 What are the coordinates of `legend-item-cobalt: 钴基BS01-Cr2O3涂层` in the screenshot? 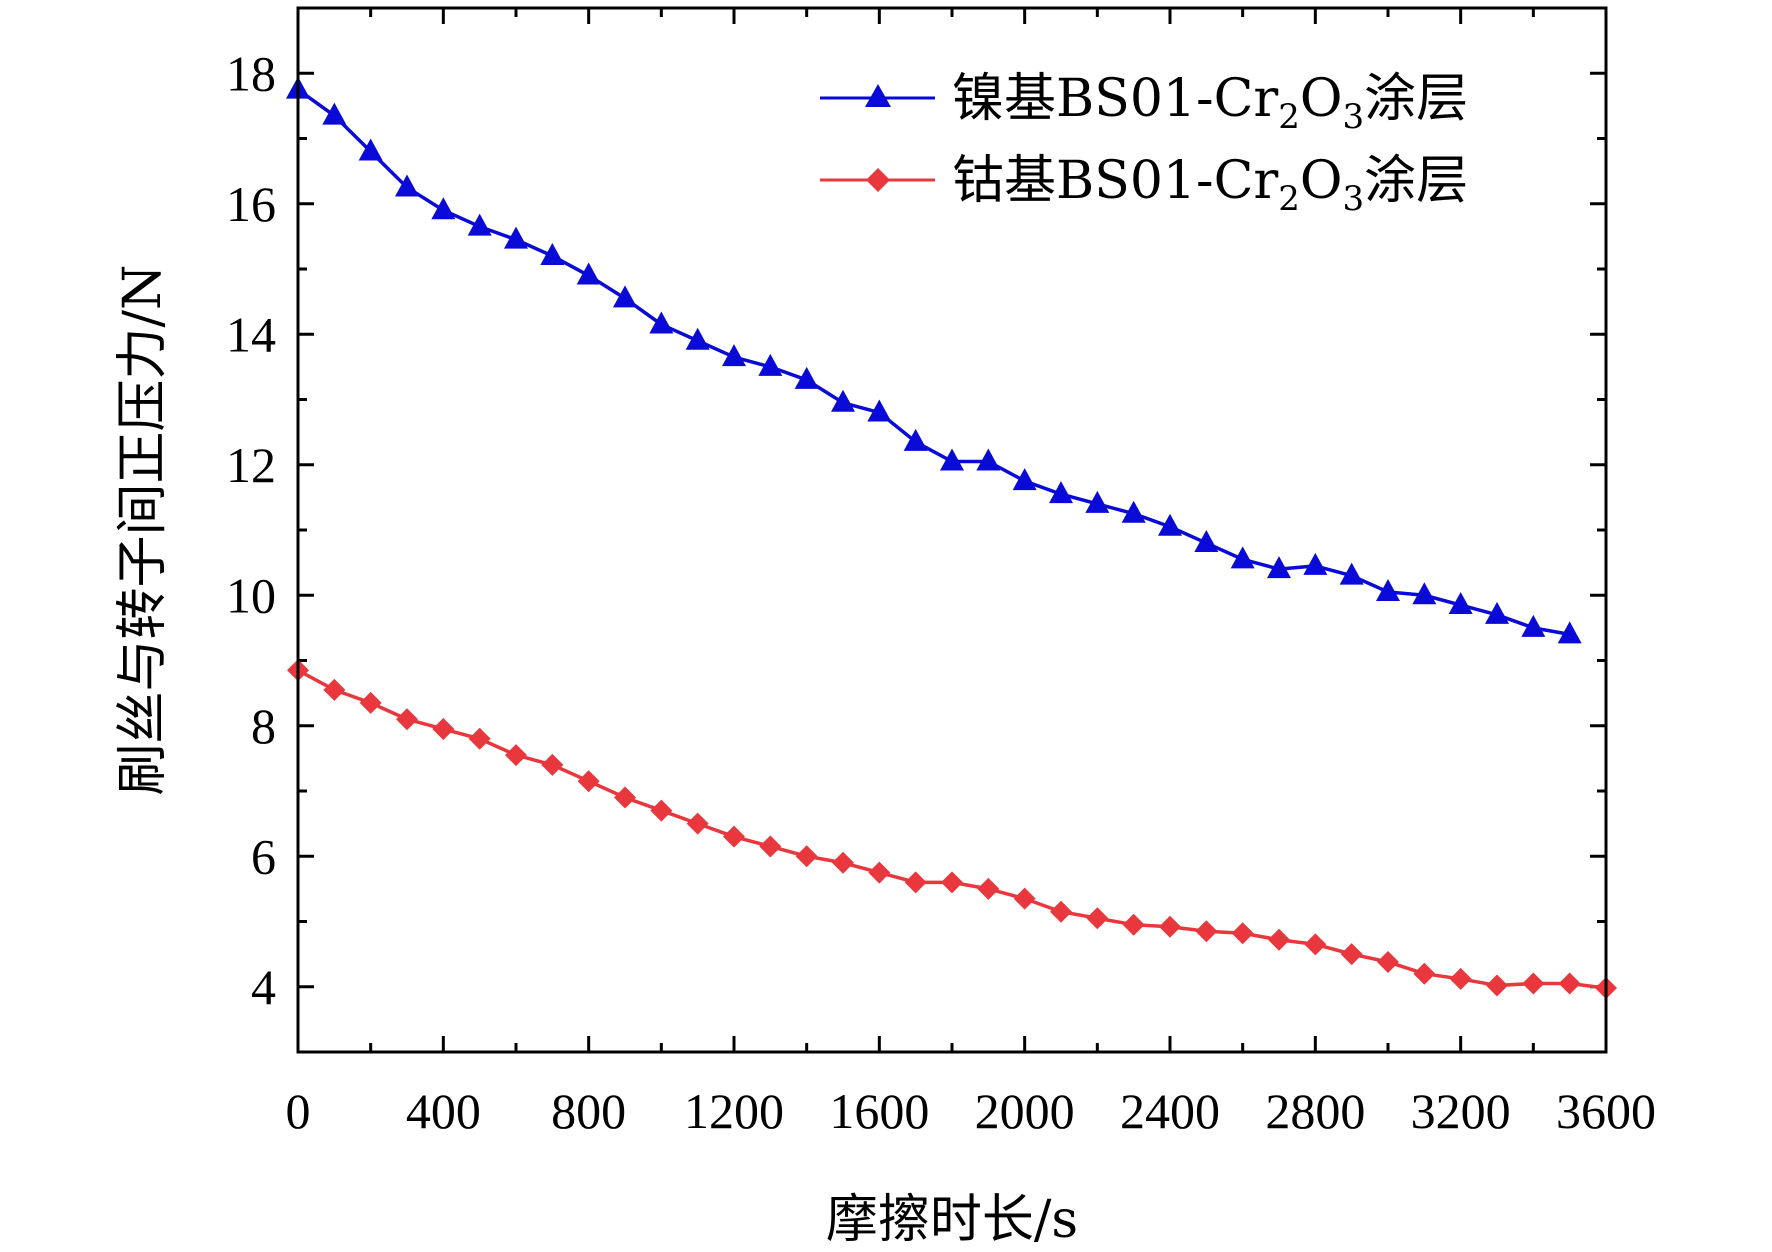 It's located at (1144, 185).